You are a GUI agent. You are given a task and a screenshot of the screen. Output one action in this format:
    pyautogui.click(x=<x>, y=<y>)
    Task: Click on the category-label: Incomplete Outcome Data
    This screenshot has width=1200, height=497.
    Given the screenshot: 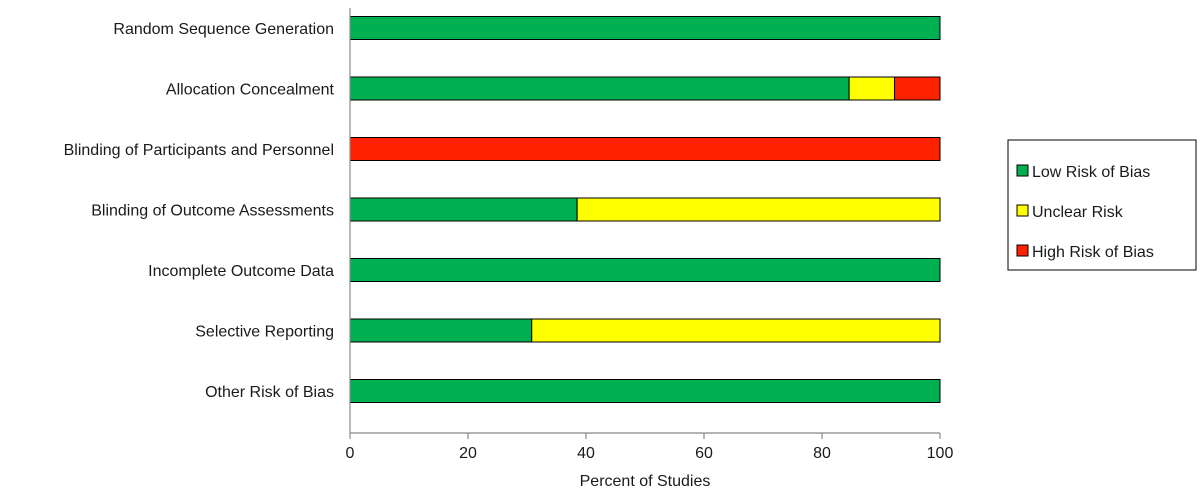 What is the action you would take?
    pyautogui.click(x=241, y=271)
    